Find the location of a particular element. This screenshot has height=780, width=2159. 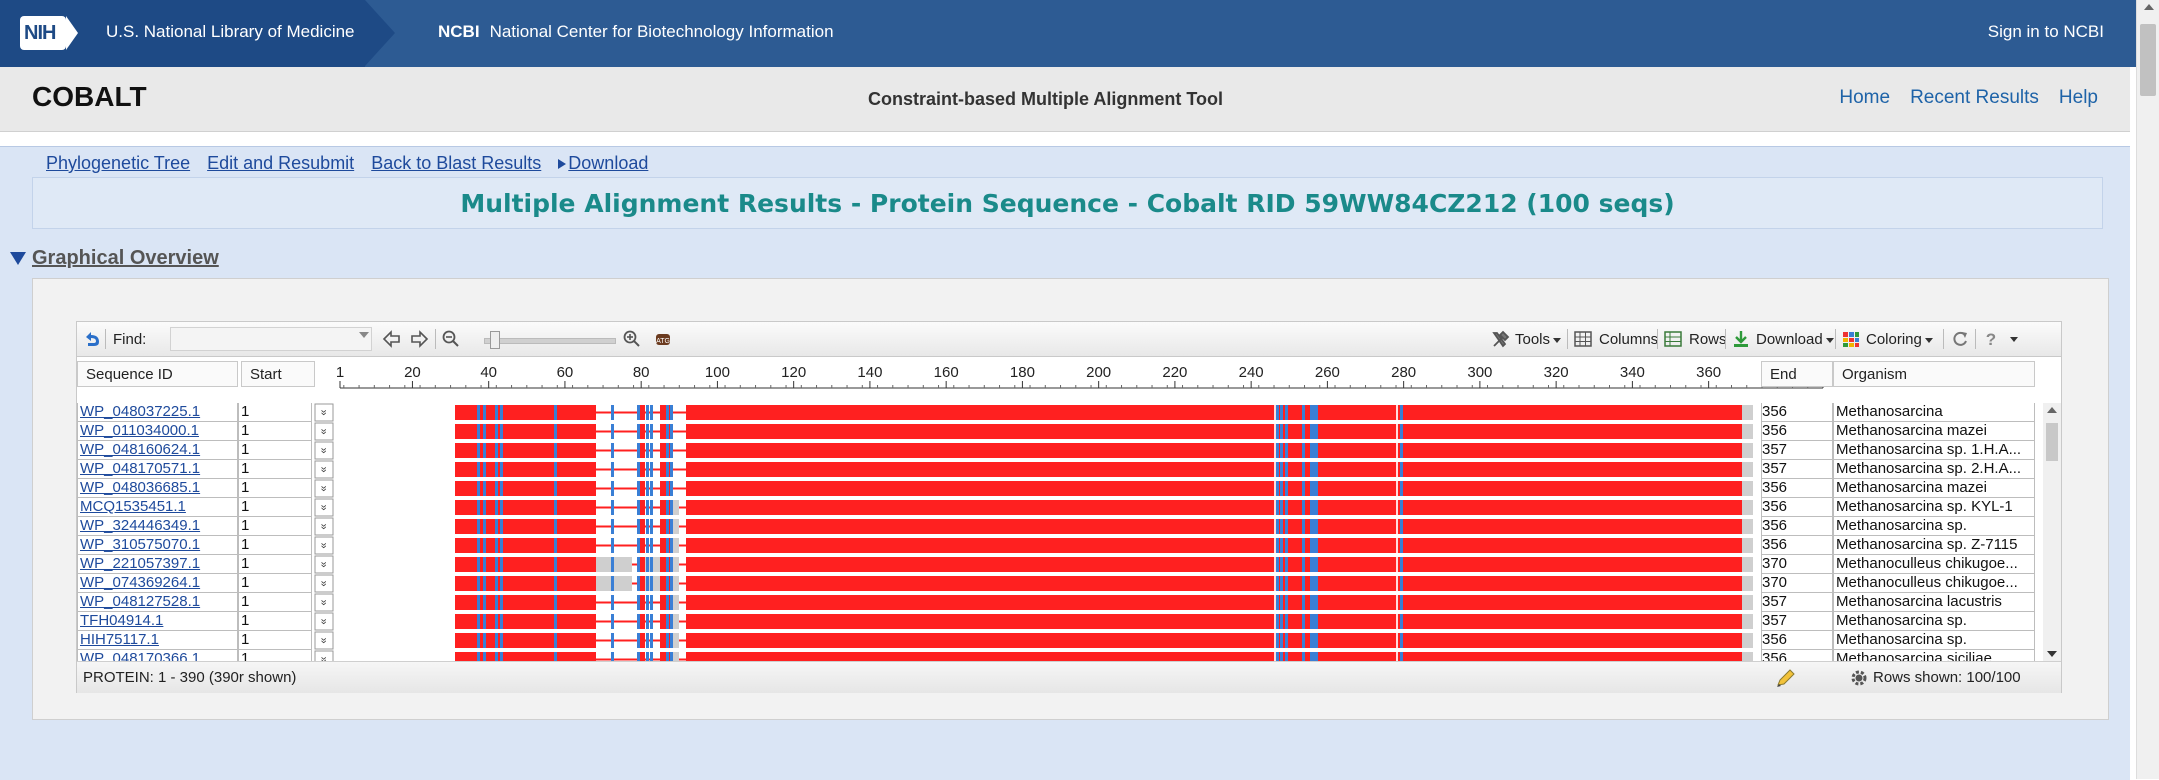

phylogenetic-tree-link: Phylogenetic Tree is located at coordinates (118, 163).